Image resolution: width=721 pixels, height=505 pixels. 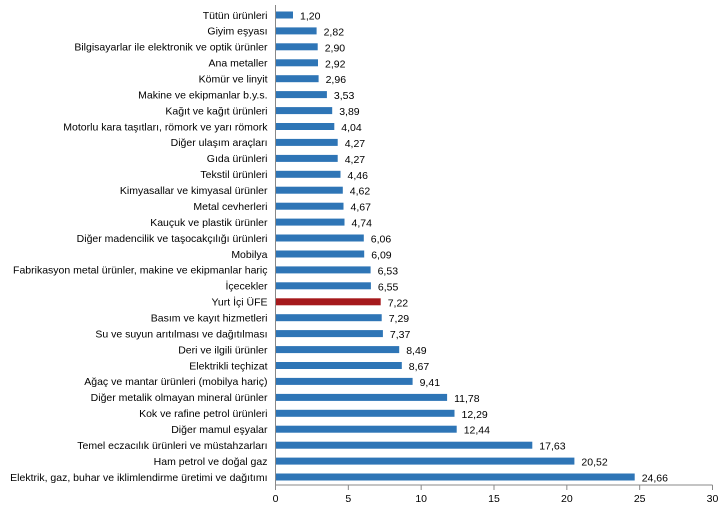 What do you see at coordinates (398, 303) in the screenshot?
I see `value-label: 7,22` at bounding box center [398, 303].